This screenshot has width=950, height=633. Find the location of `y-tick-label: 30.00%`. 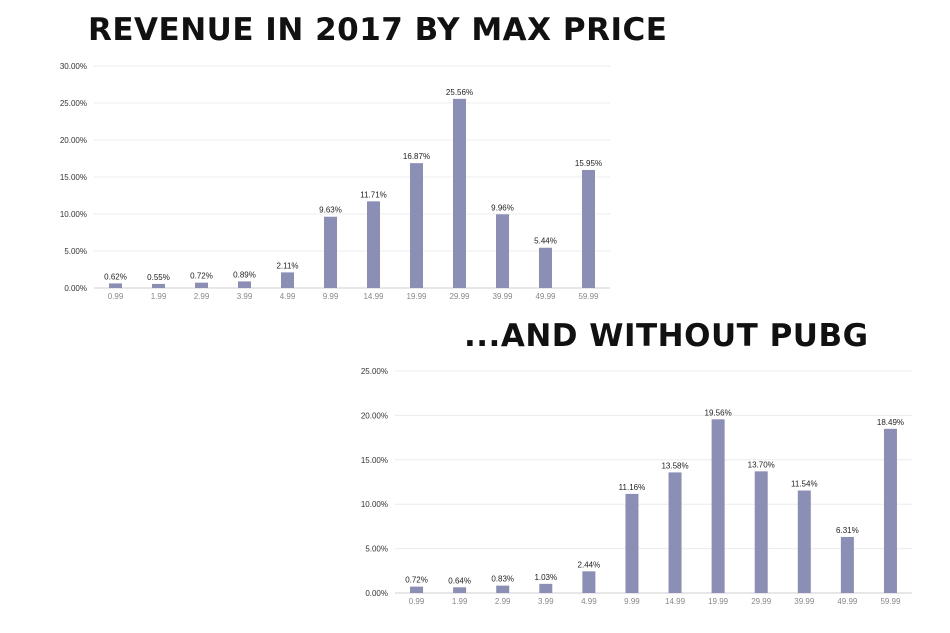

y-tick-label: 30.00% is located at coordinates (73, 66).